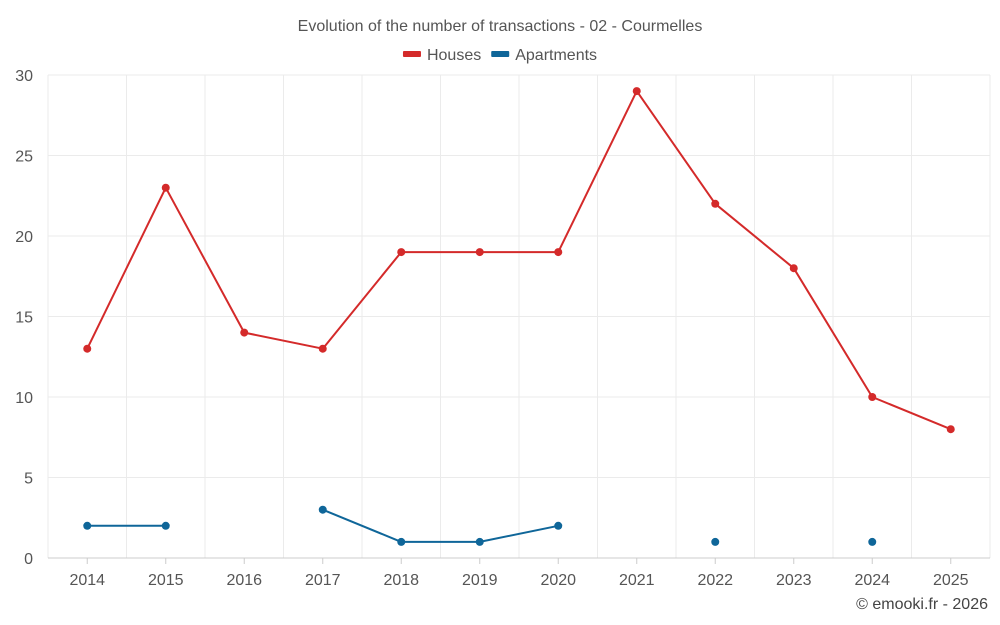 This screenshot has width=1000, height=625. Describe the element at coordinates (922, 604) in the screenshot. I see `credit-text: © emooki.fr - 2026` at that location.